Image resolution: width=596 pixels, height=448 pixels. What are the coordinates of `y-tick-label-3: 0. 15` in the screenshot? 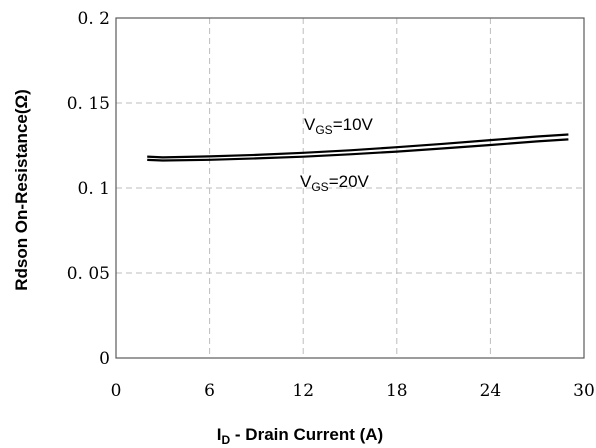 It's located at (88, 104).